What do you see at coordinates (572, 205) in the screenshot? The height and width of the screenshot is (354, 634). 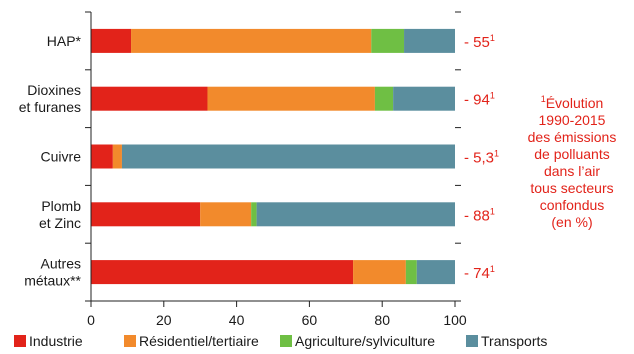 I see `note-line: confondus` at bounding box center [572, 205].